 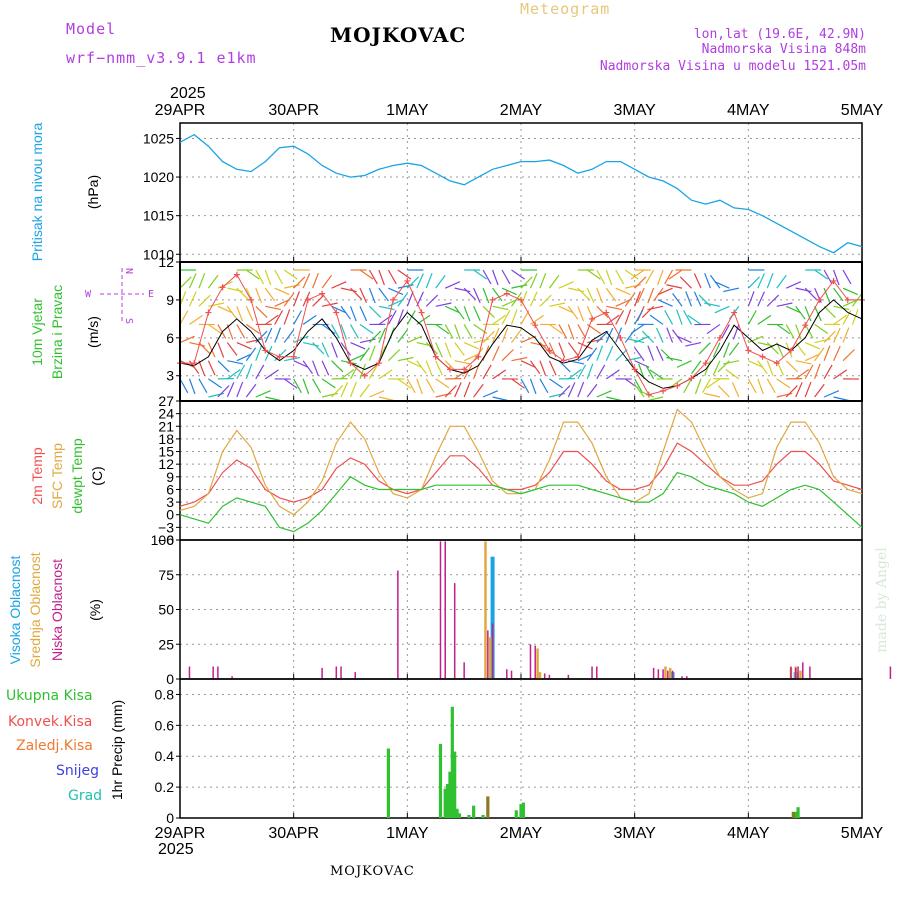 What do you see at coordinates (170, 477) in the screenshot?
I see `y-tick-label: 9` at bounding box center [170, 477].